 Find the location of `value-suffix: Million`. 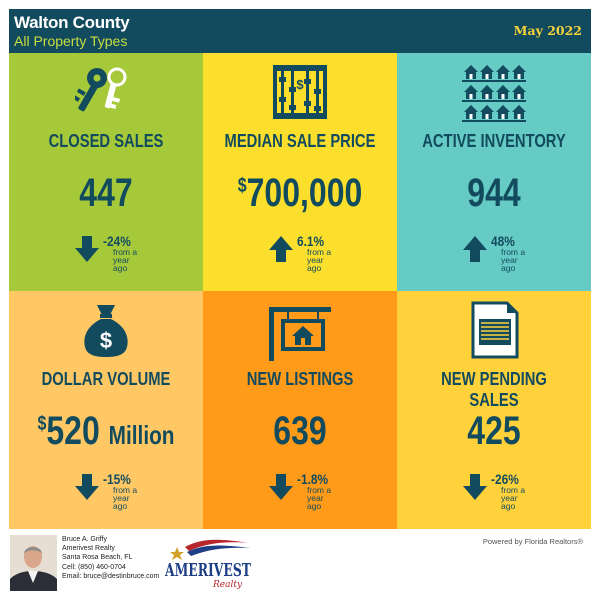

value-suffix: Million is located at coordinates (141, 435).